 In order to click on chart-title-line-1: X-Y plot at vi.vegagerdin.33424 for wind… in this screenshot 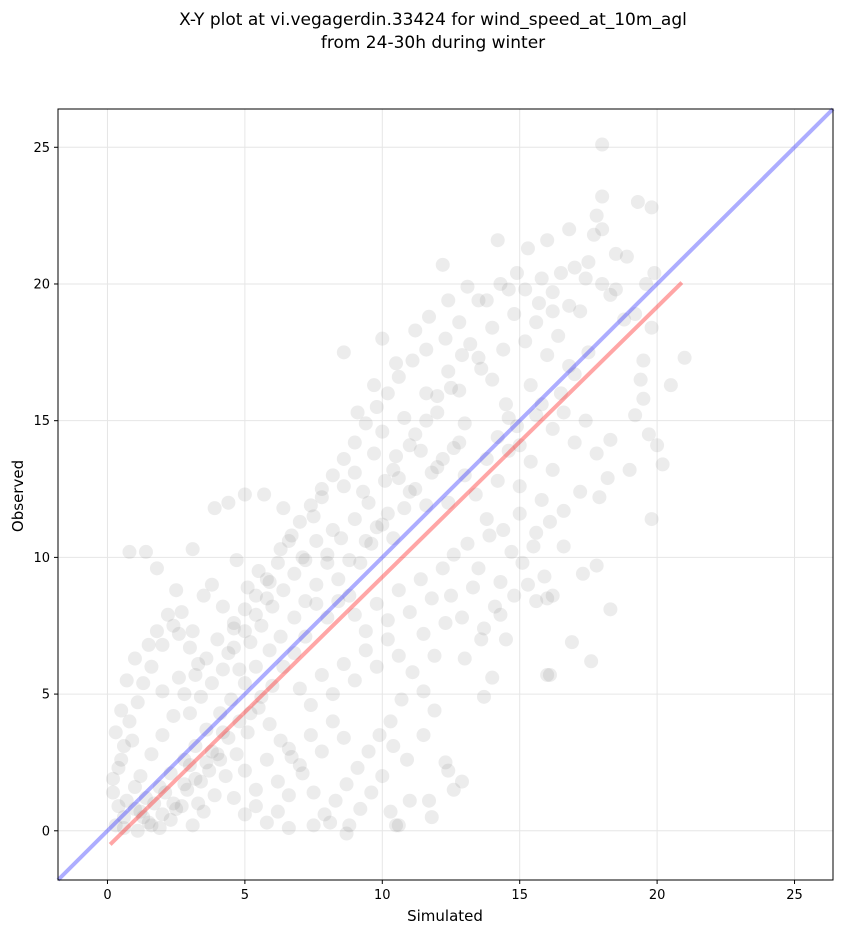, I will do `click(433, 20)`.